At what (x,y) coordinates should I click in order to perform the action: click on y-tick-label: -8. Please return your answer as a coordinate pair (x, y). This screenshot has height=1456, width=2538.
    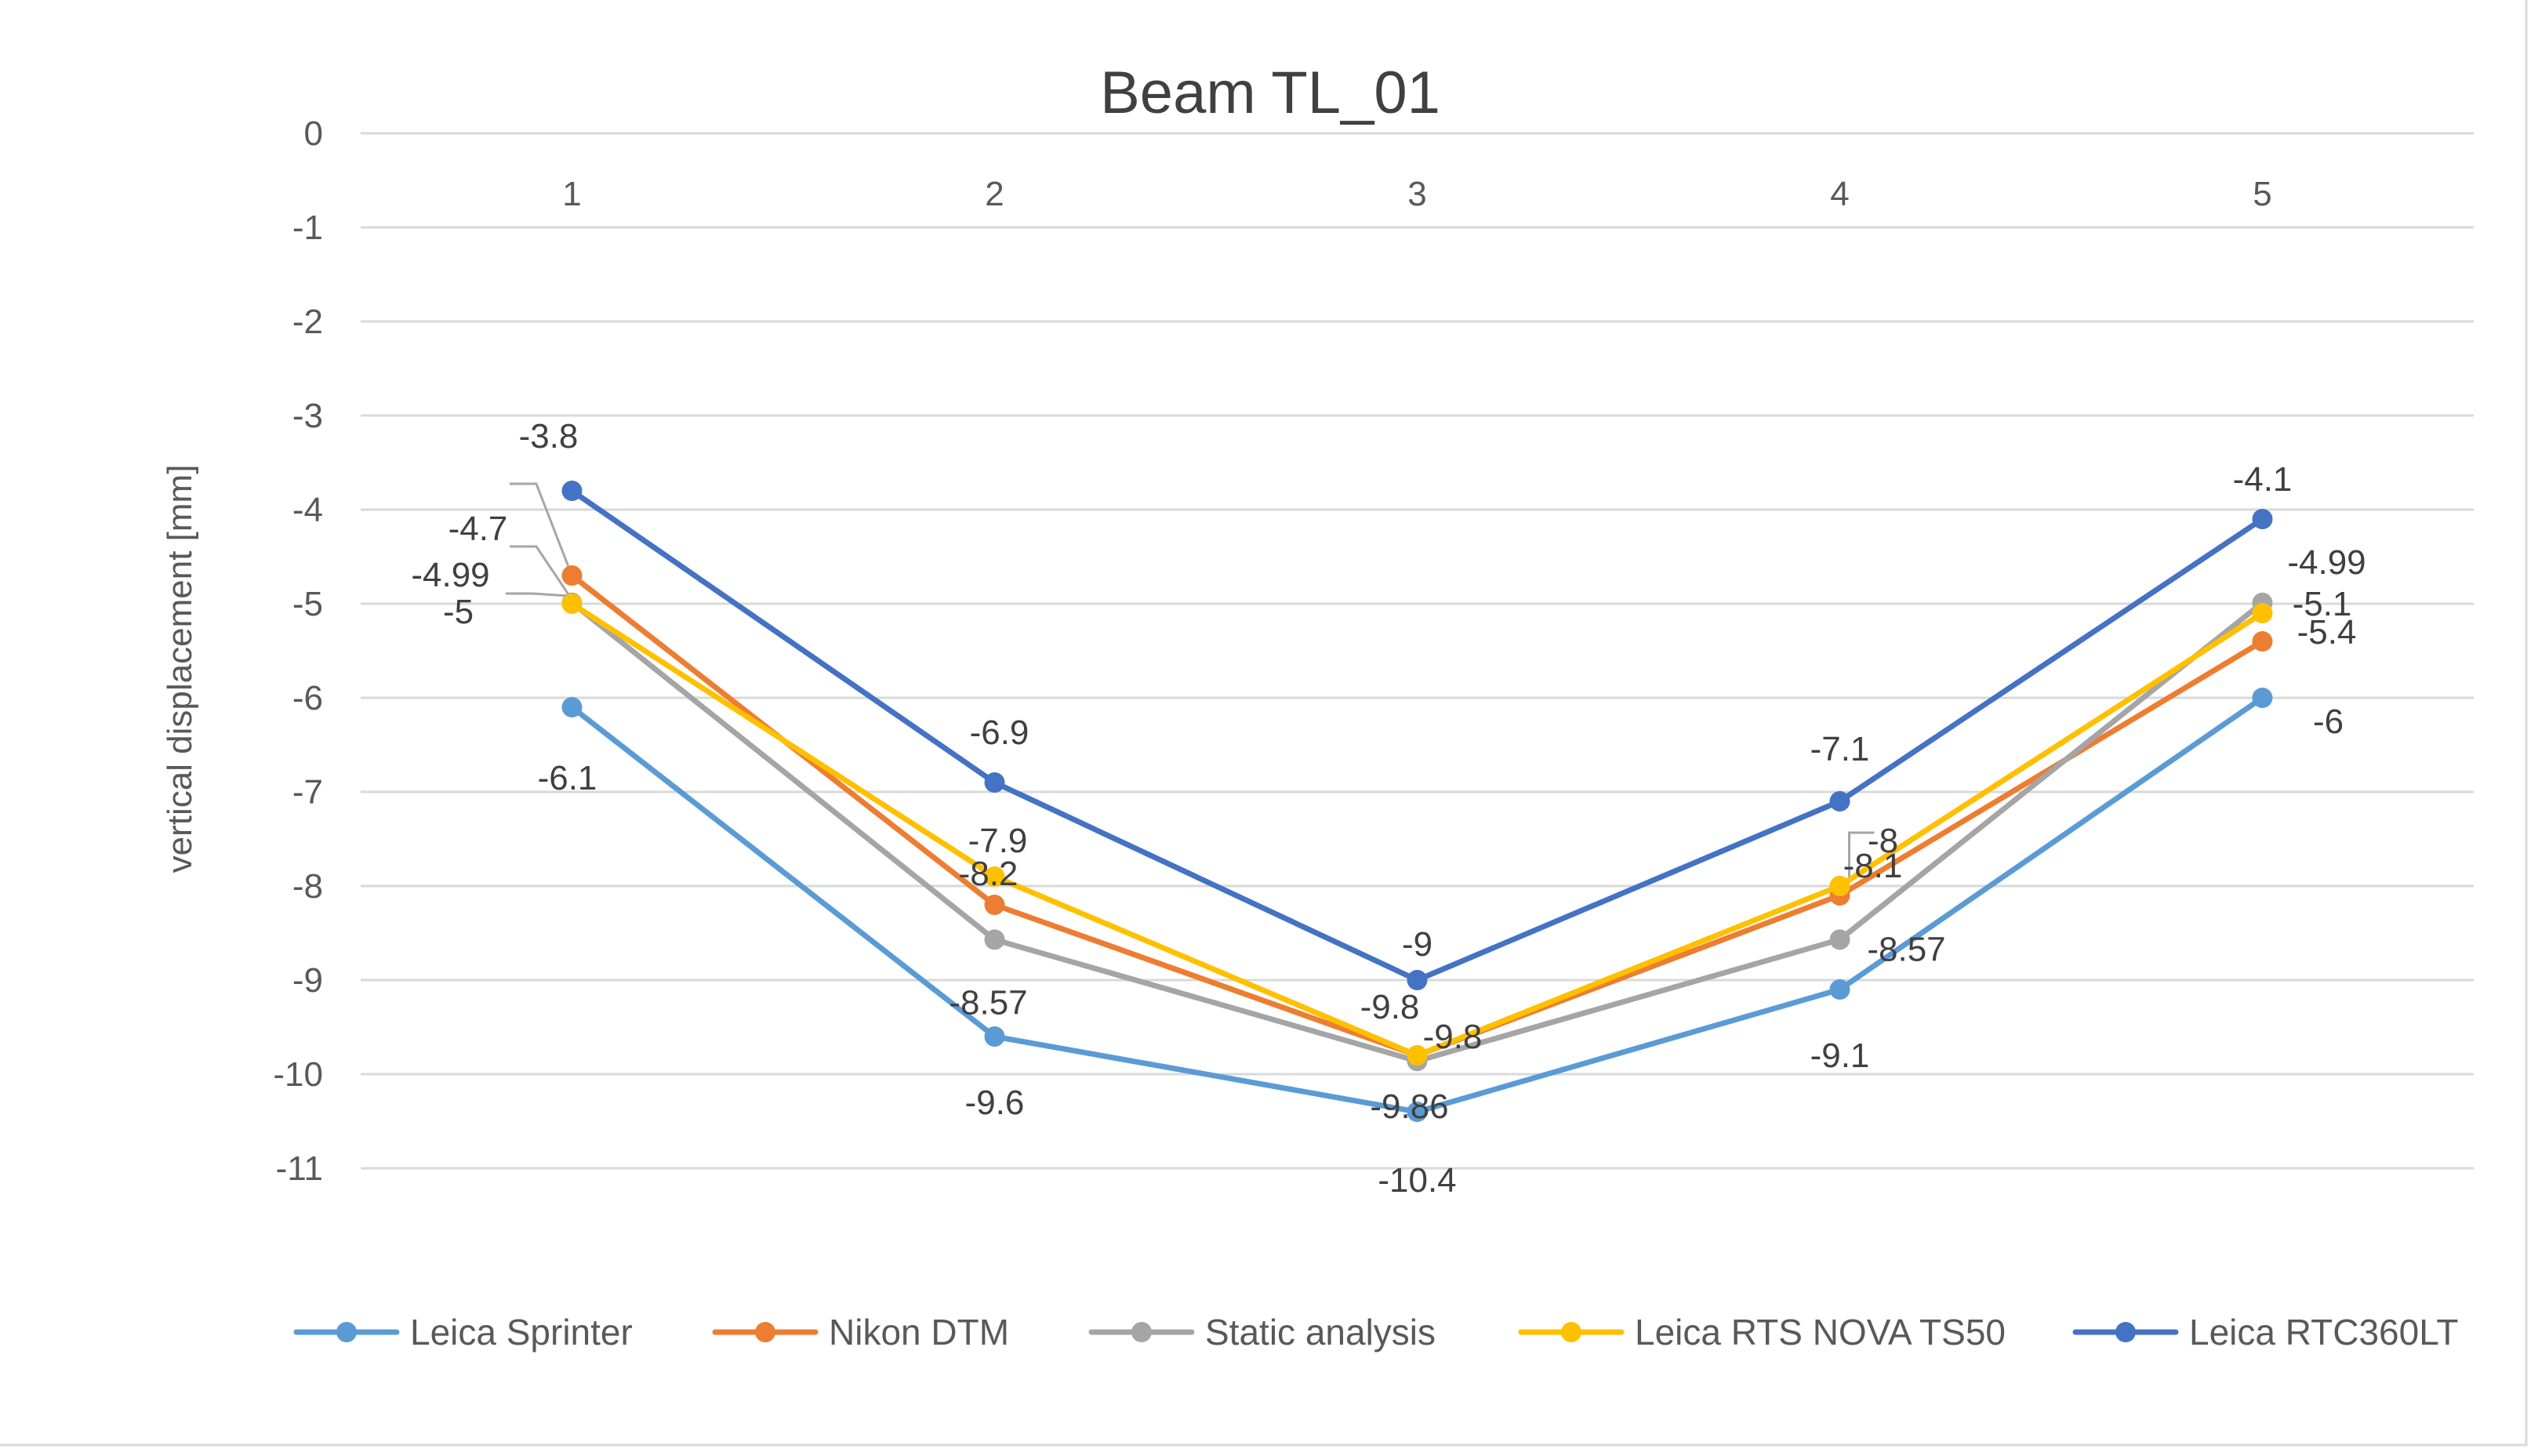
    Looking at the image, I should click on (307, 886).